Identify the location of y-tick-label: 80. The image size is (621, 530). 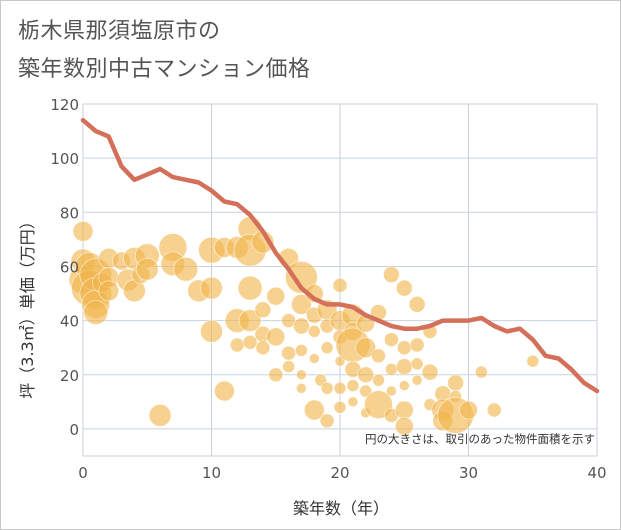
(69, 213).